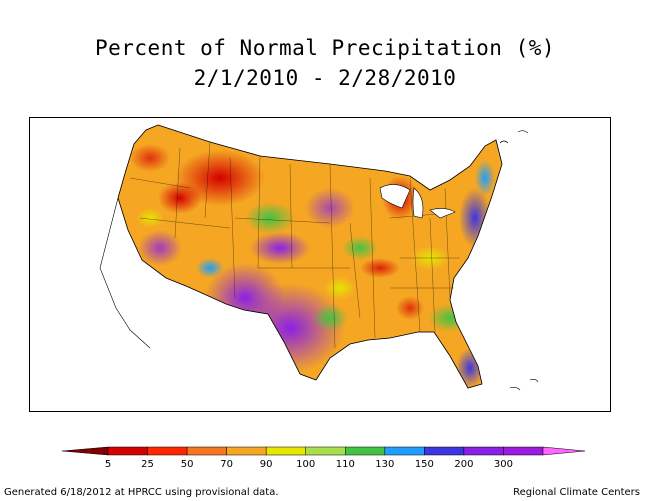 The height and width of the screenshot is (501, 650). I want to click on legend-tick-label: 90, so click(266, 464).